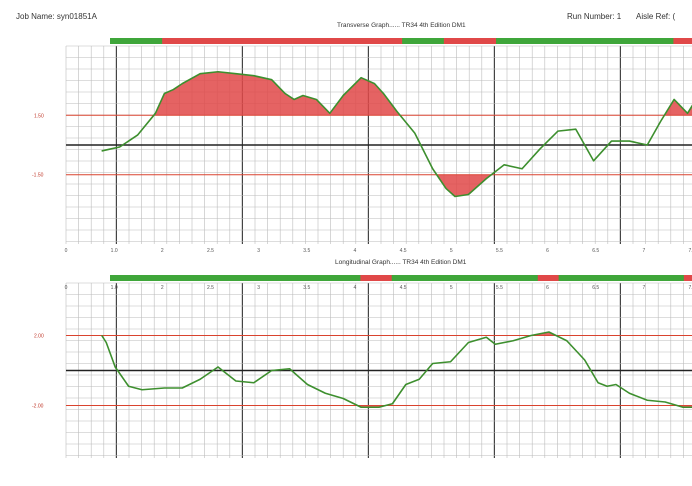  What do you see at coordinates (594, 16) in the screenshot?
I see `run-number: Run Number: 1` at bounding box center [594, 16].